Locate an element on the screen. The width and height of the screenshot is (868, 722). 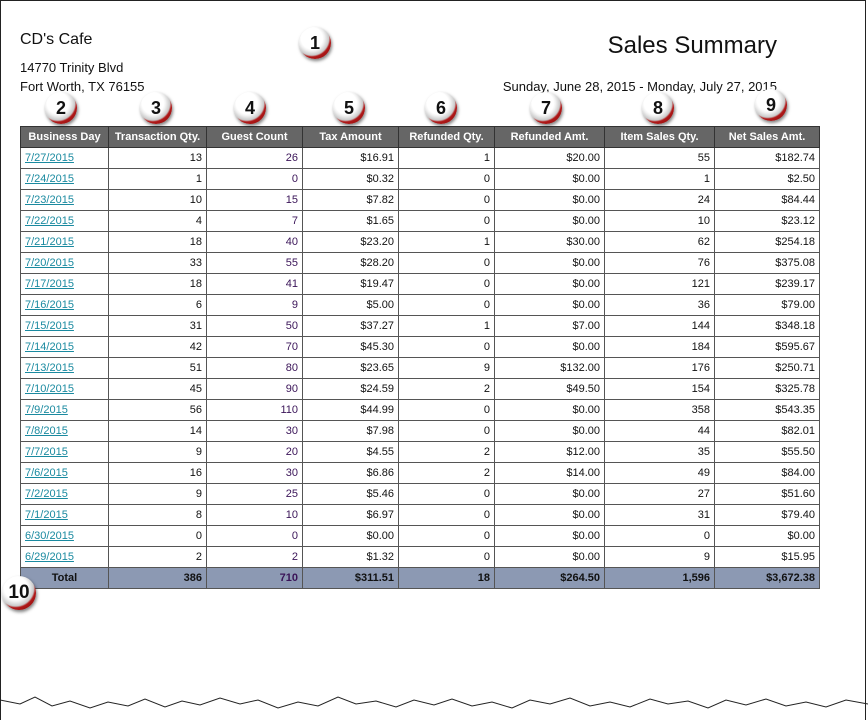
business-day-link: 7/1/2015 is located at coordinates (46, 515).